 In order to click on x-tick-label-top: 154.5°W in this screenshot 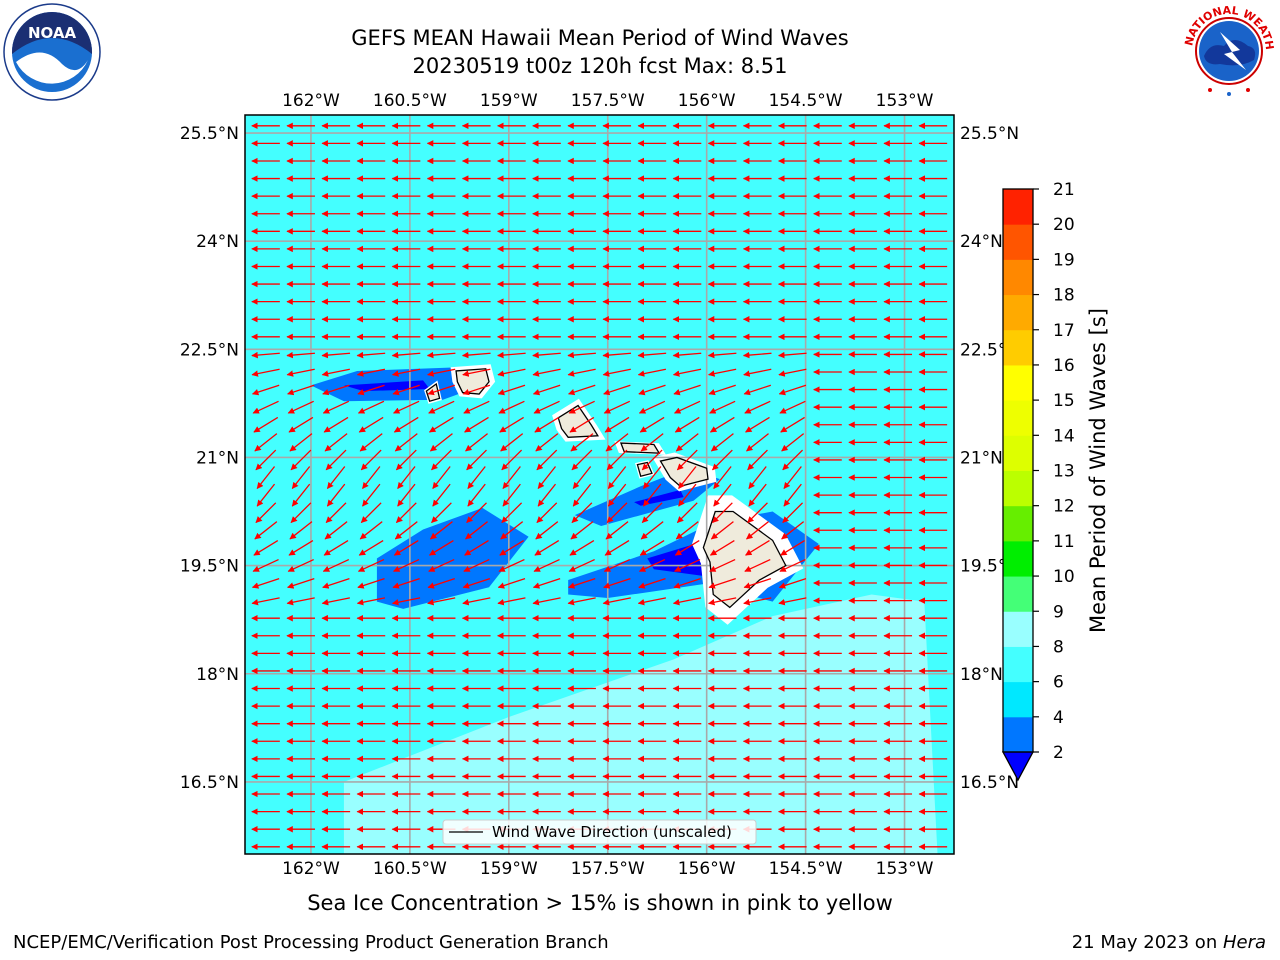, I will do `click(806, 101)`.